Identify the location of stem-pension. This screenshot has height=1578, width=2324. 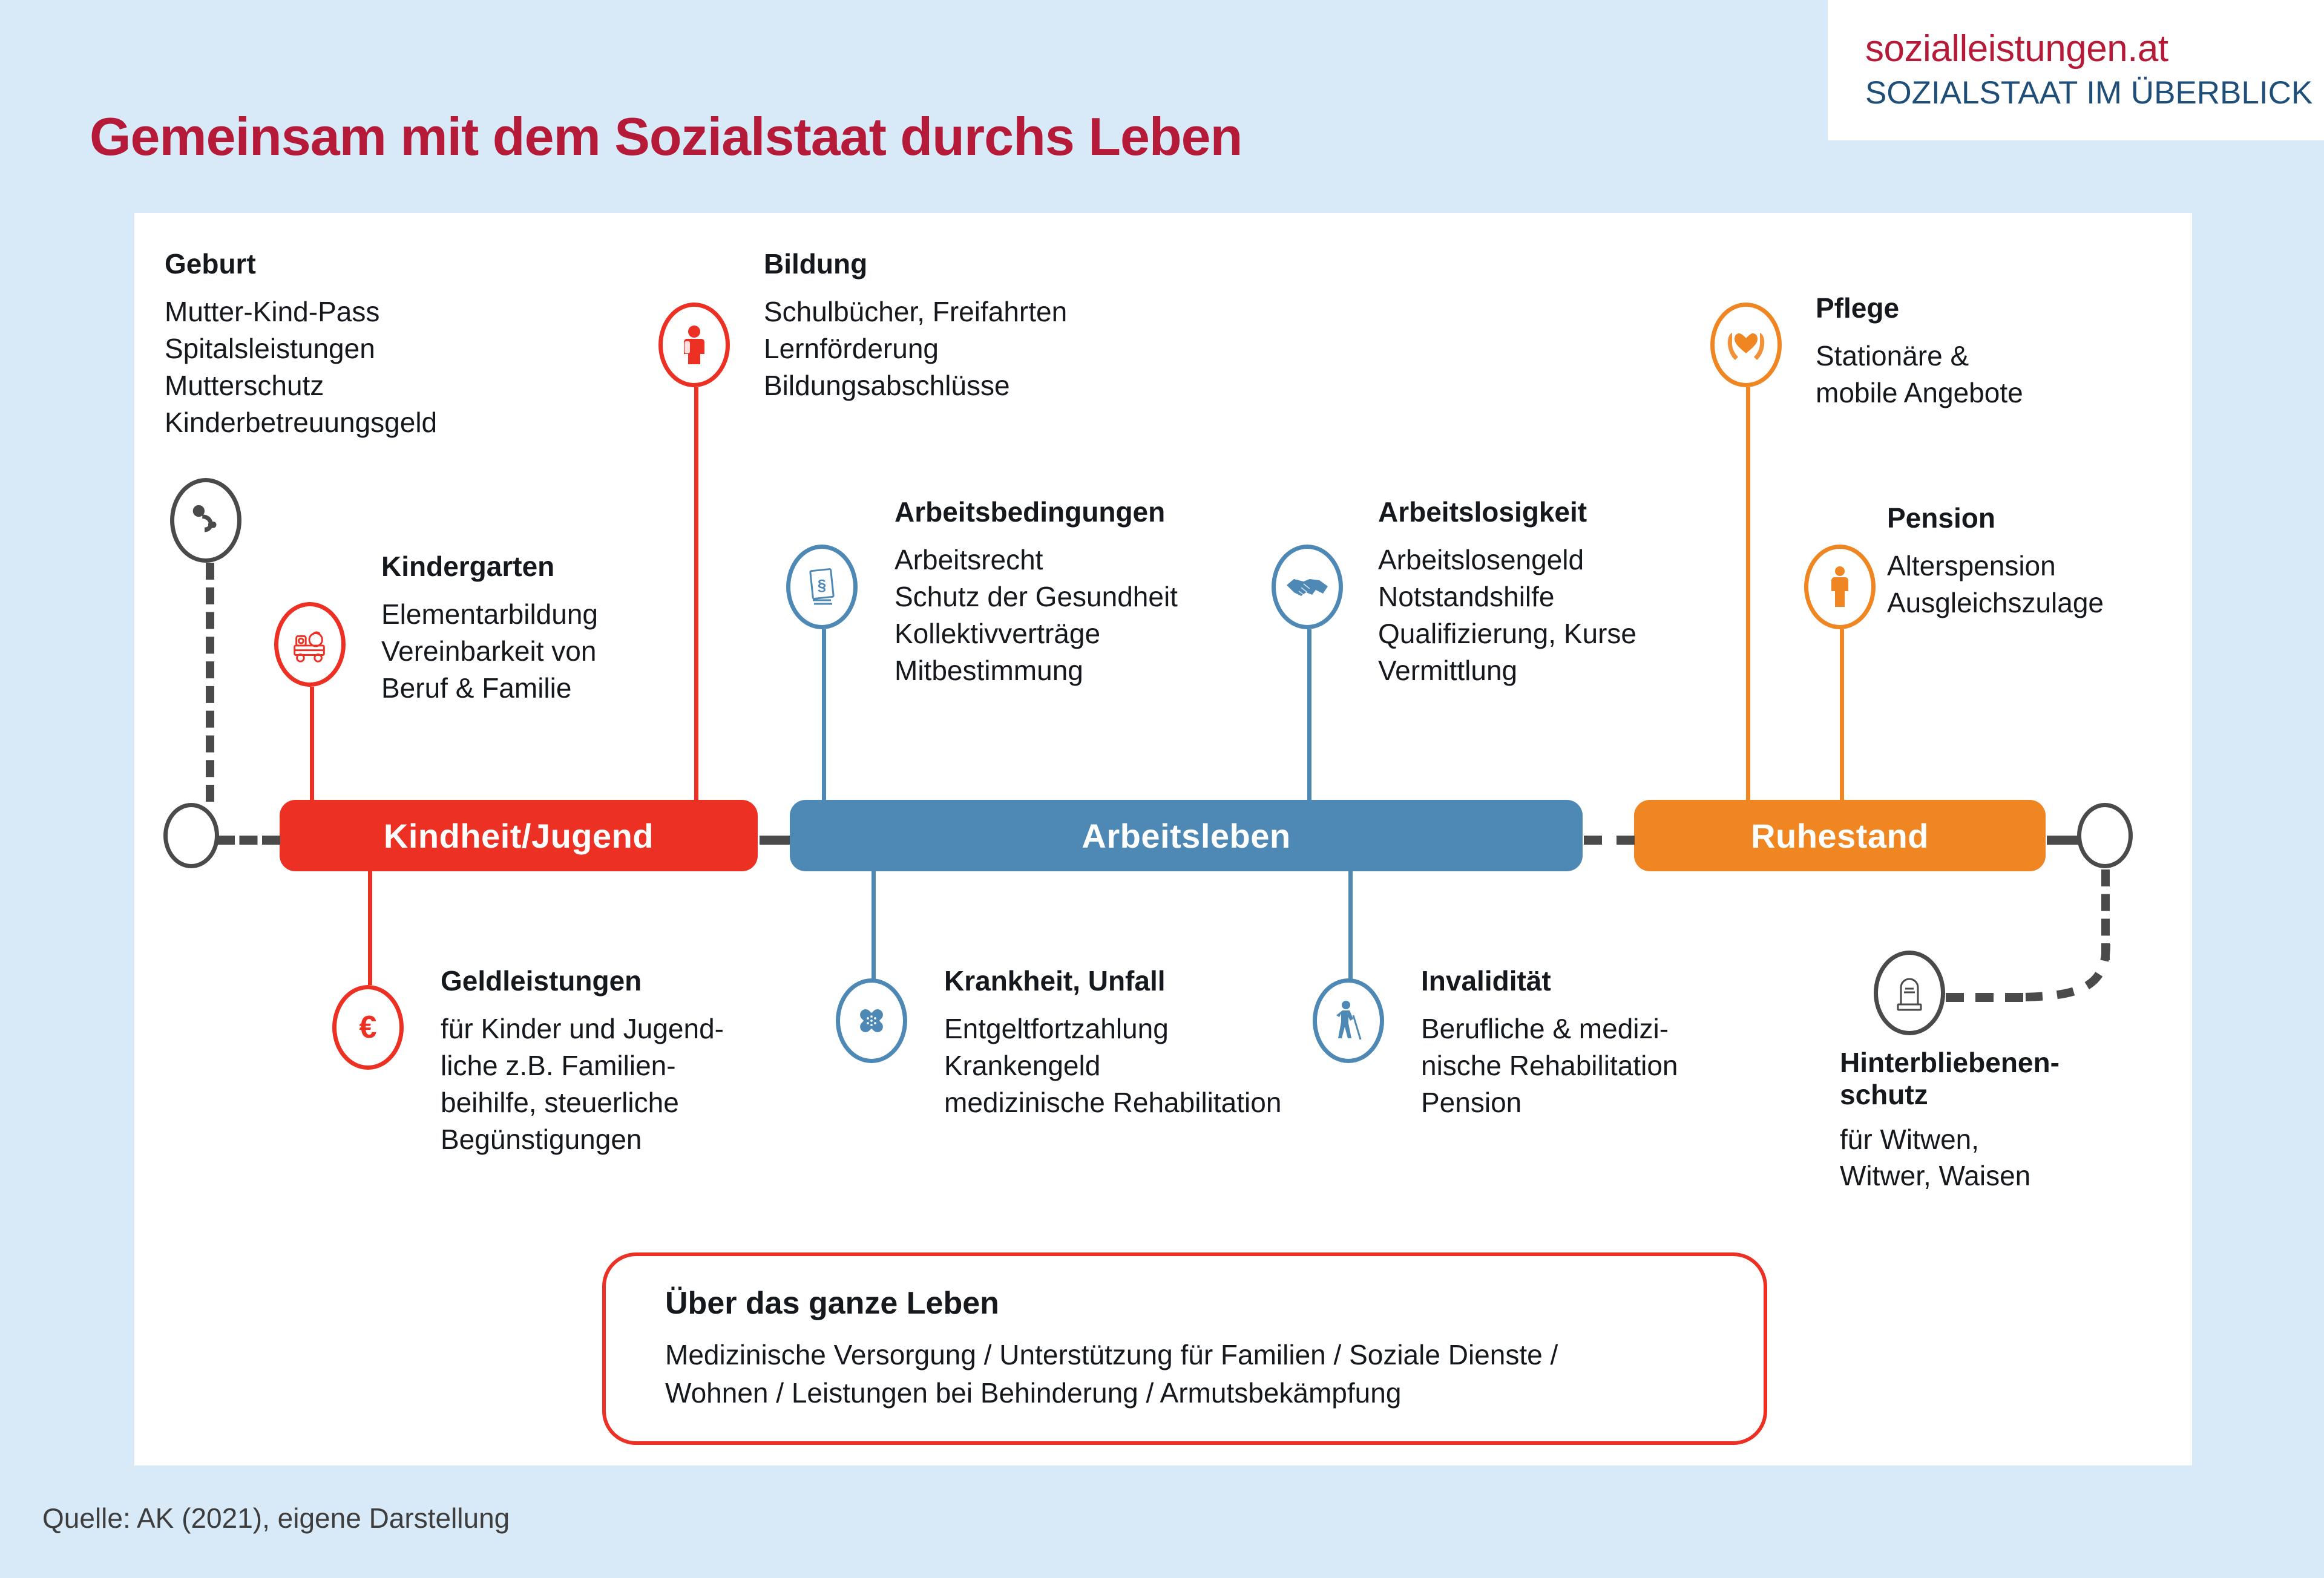
(1842, 717).